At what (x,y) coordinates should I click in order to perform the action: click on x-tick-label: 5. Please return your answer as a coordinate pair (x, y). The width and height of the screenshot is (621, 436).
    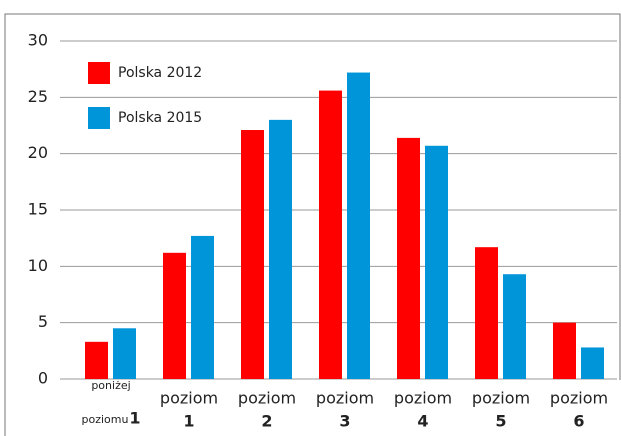
    Looking at the image, I should click on (500, 421).